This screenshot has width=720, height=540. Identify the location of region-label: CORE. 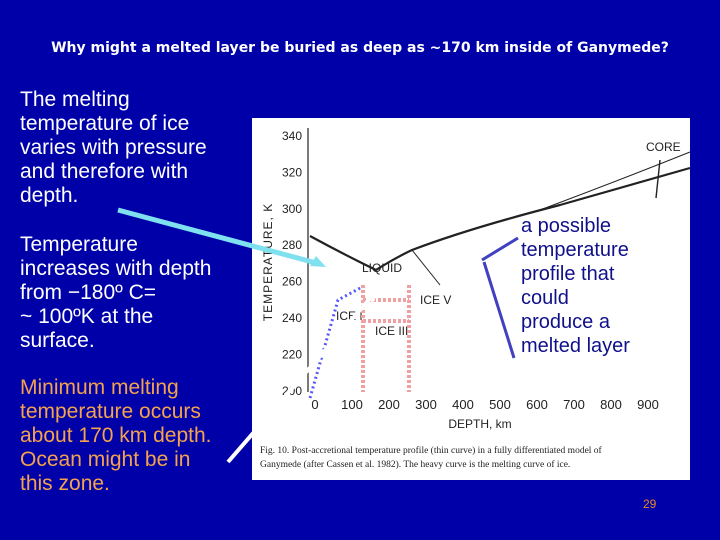
(663, 147).